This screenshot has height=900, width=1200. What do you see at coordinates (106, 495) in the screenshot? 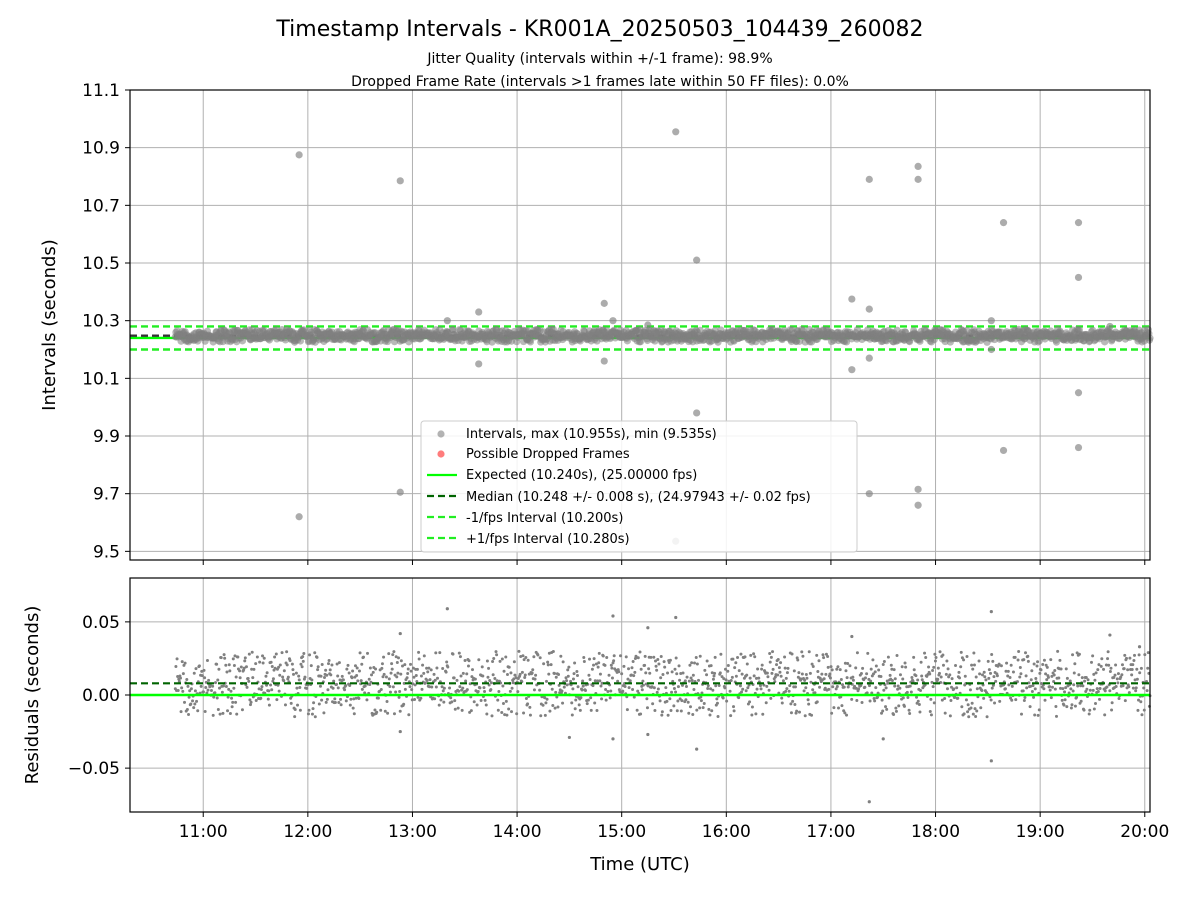
I see `intervals-y-tick-label: 9.7` at bounding box center [106, 495].